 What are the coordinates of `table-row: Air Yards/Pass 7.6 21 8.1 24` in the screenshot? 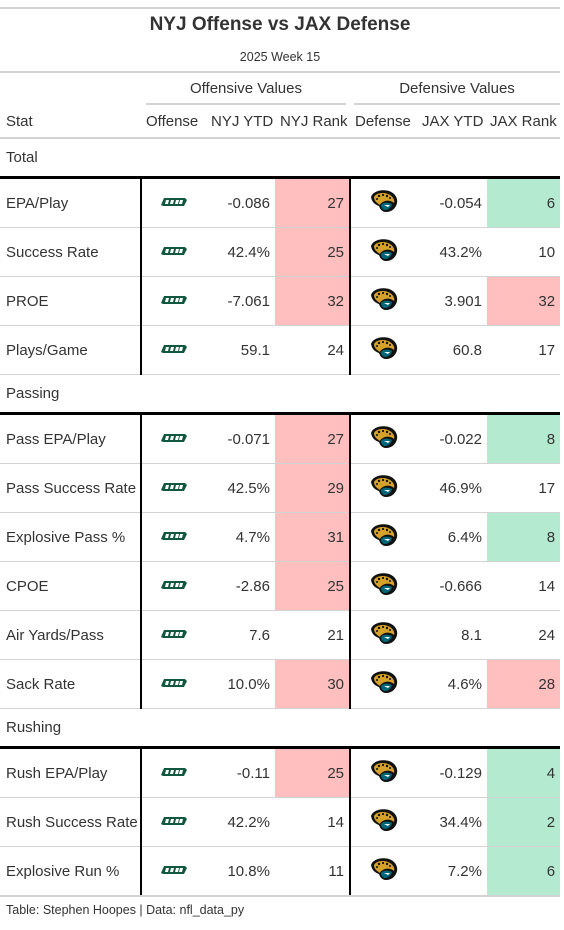 It's located at (280, 635).